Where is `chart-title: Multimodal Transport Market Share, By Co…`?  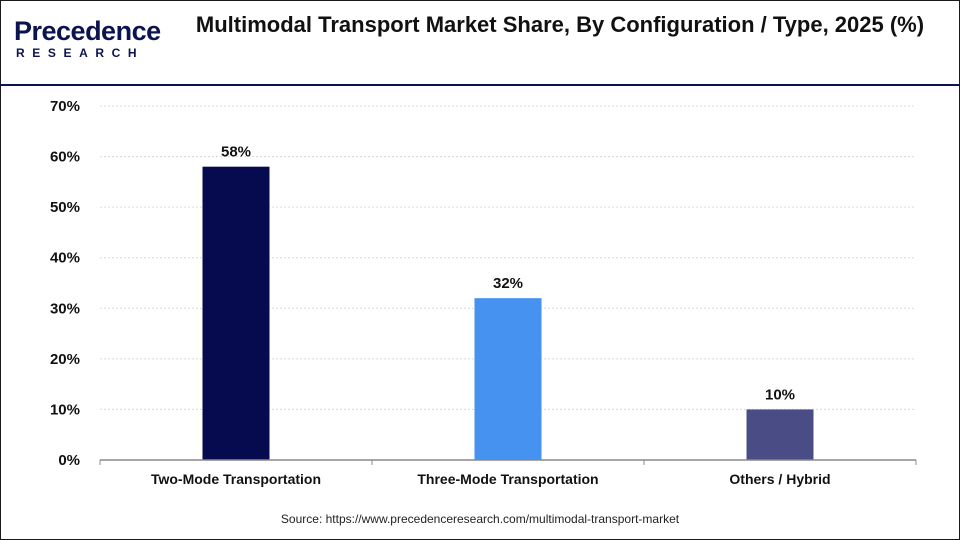 chart-title: Multimodal Transport Market Share, By Co… is located at coordinates (560, 24).